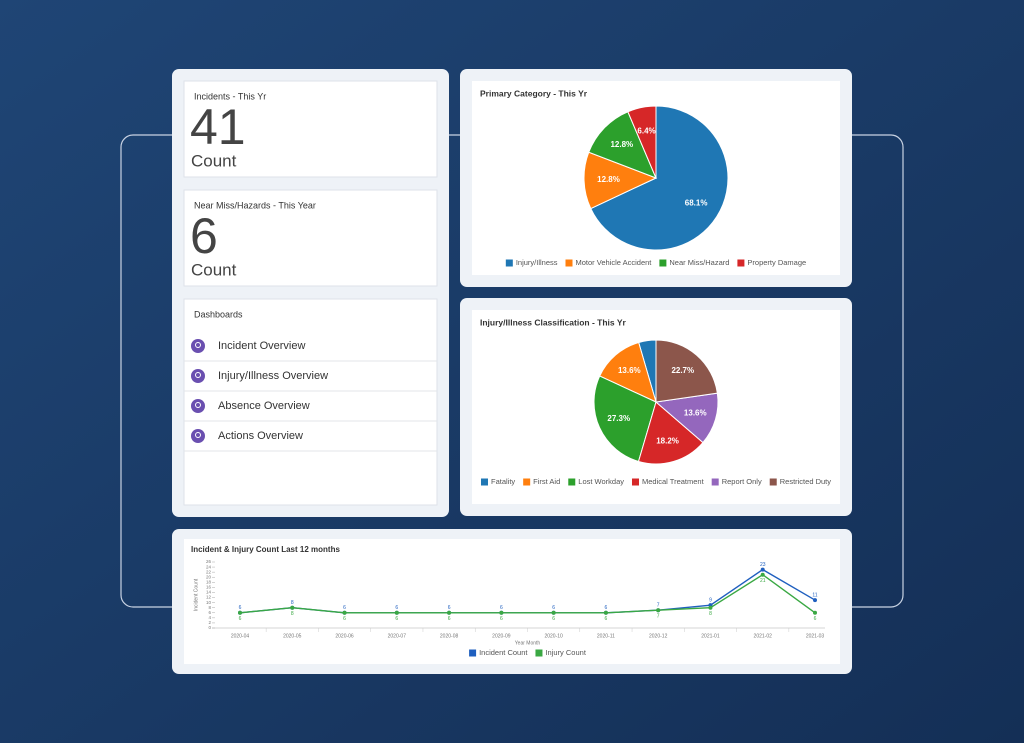 This screenshot has width=1024, height=743. Describe the element at coordinates (553, 322) in the screenshot. I see `chart-title: Injury/Illness Classification - This Yr` at that location.